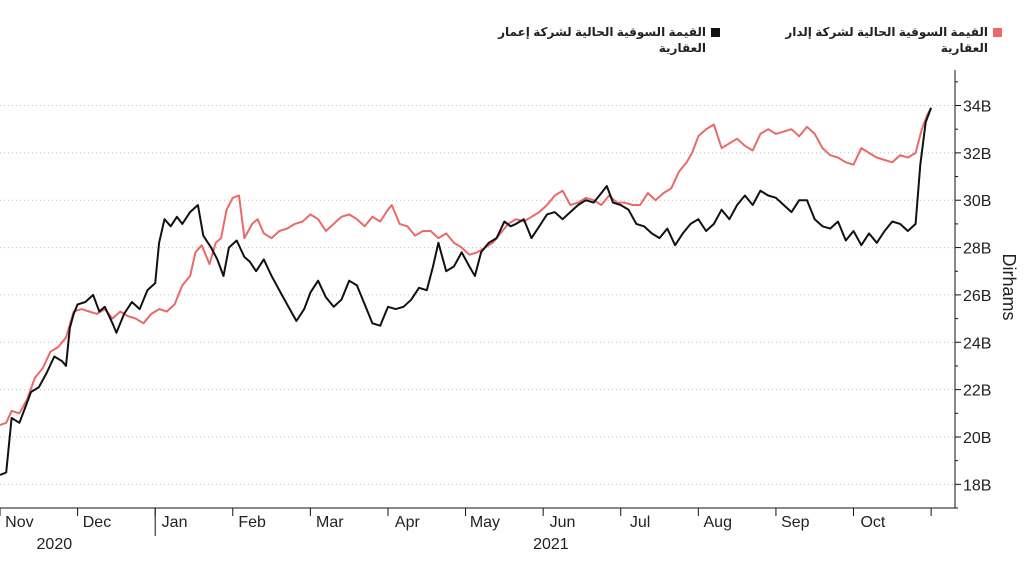 Image resolution: width=1024 pixels, height=576 pixels. I want to click on x-tick-label: Jul, so click(640, 522).